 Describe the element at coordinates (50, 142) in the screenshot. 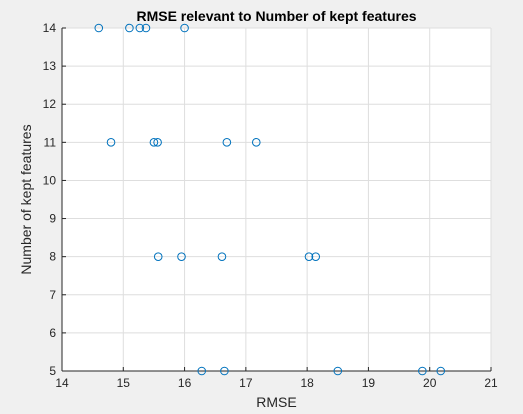

I see `y-tick-label: 11` at that location.